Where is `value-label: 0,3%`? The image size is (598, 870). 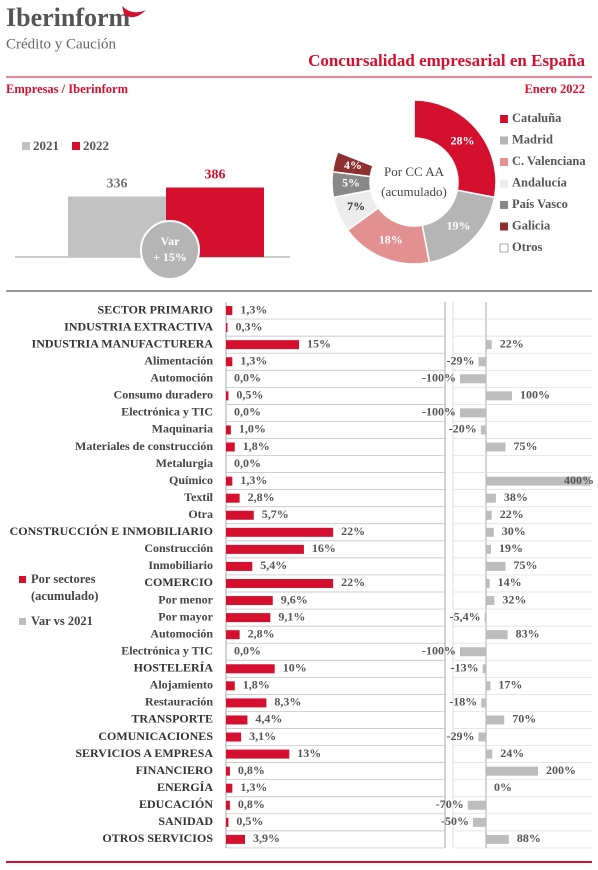
value-label: 0,3% is located at coordinates (248, 326).